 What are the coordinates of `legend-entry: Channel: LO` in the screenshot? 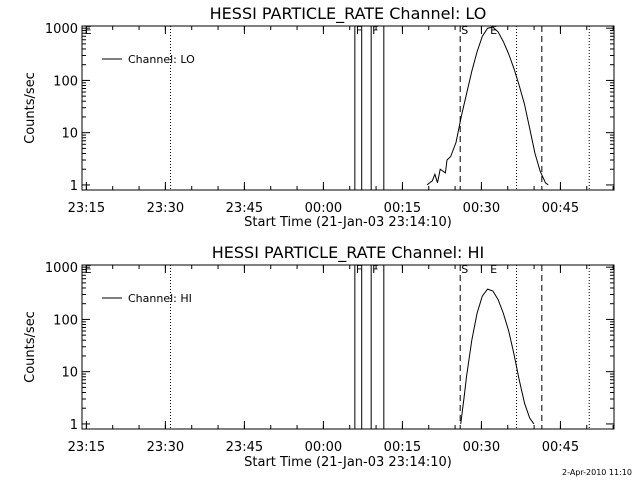 It's located at (161, 59).